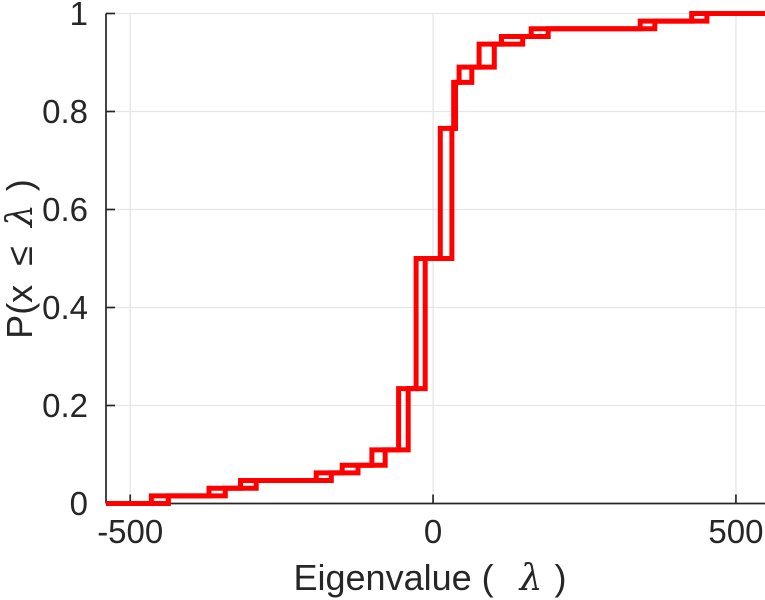 The width and height of the screenshot is (765, 600). What do you see at coordinates (65, 209) in the screenshot?
I see `y-tick-label: 0.6` at bounding box center [65, 209].